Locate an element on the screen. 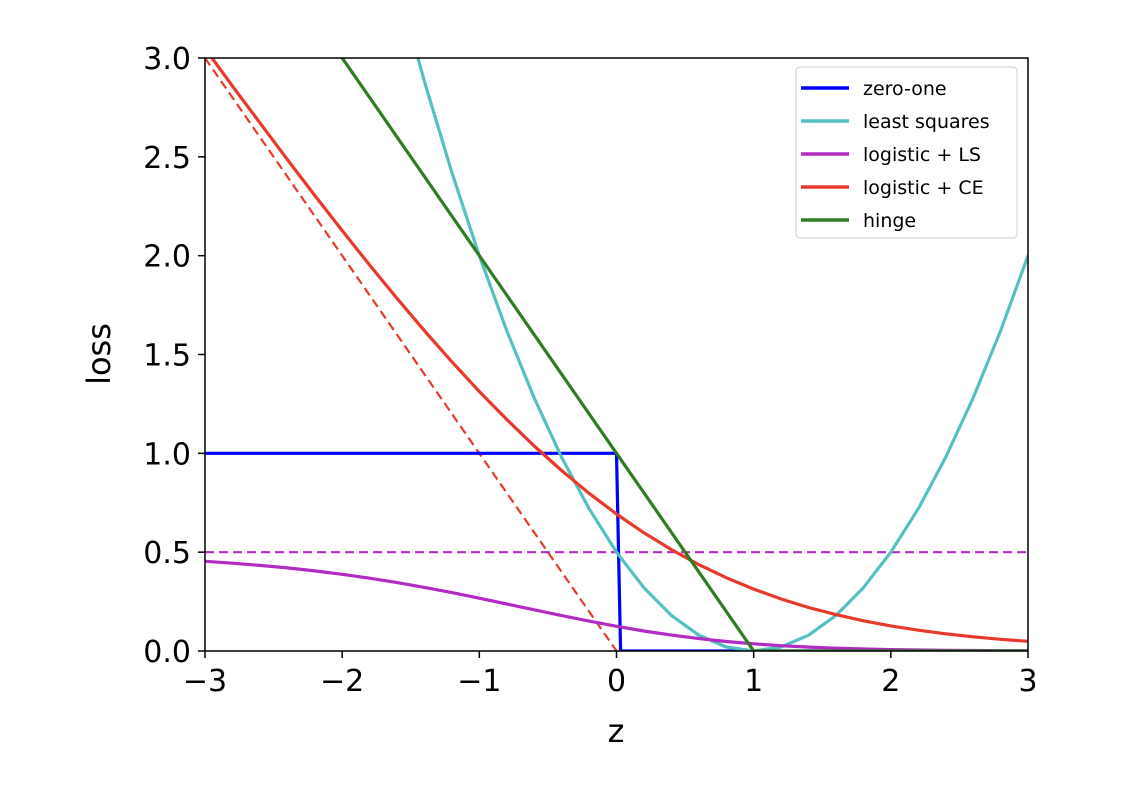  legend-label: logistic + LS is located at coordinates (922, 155).